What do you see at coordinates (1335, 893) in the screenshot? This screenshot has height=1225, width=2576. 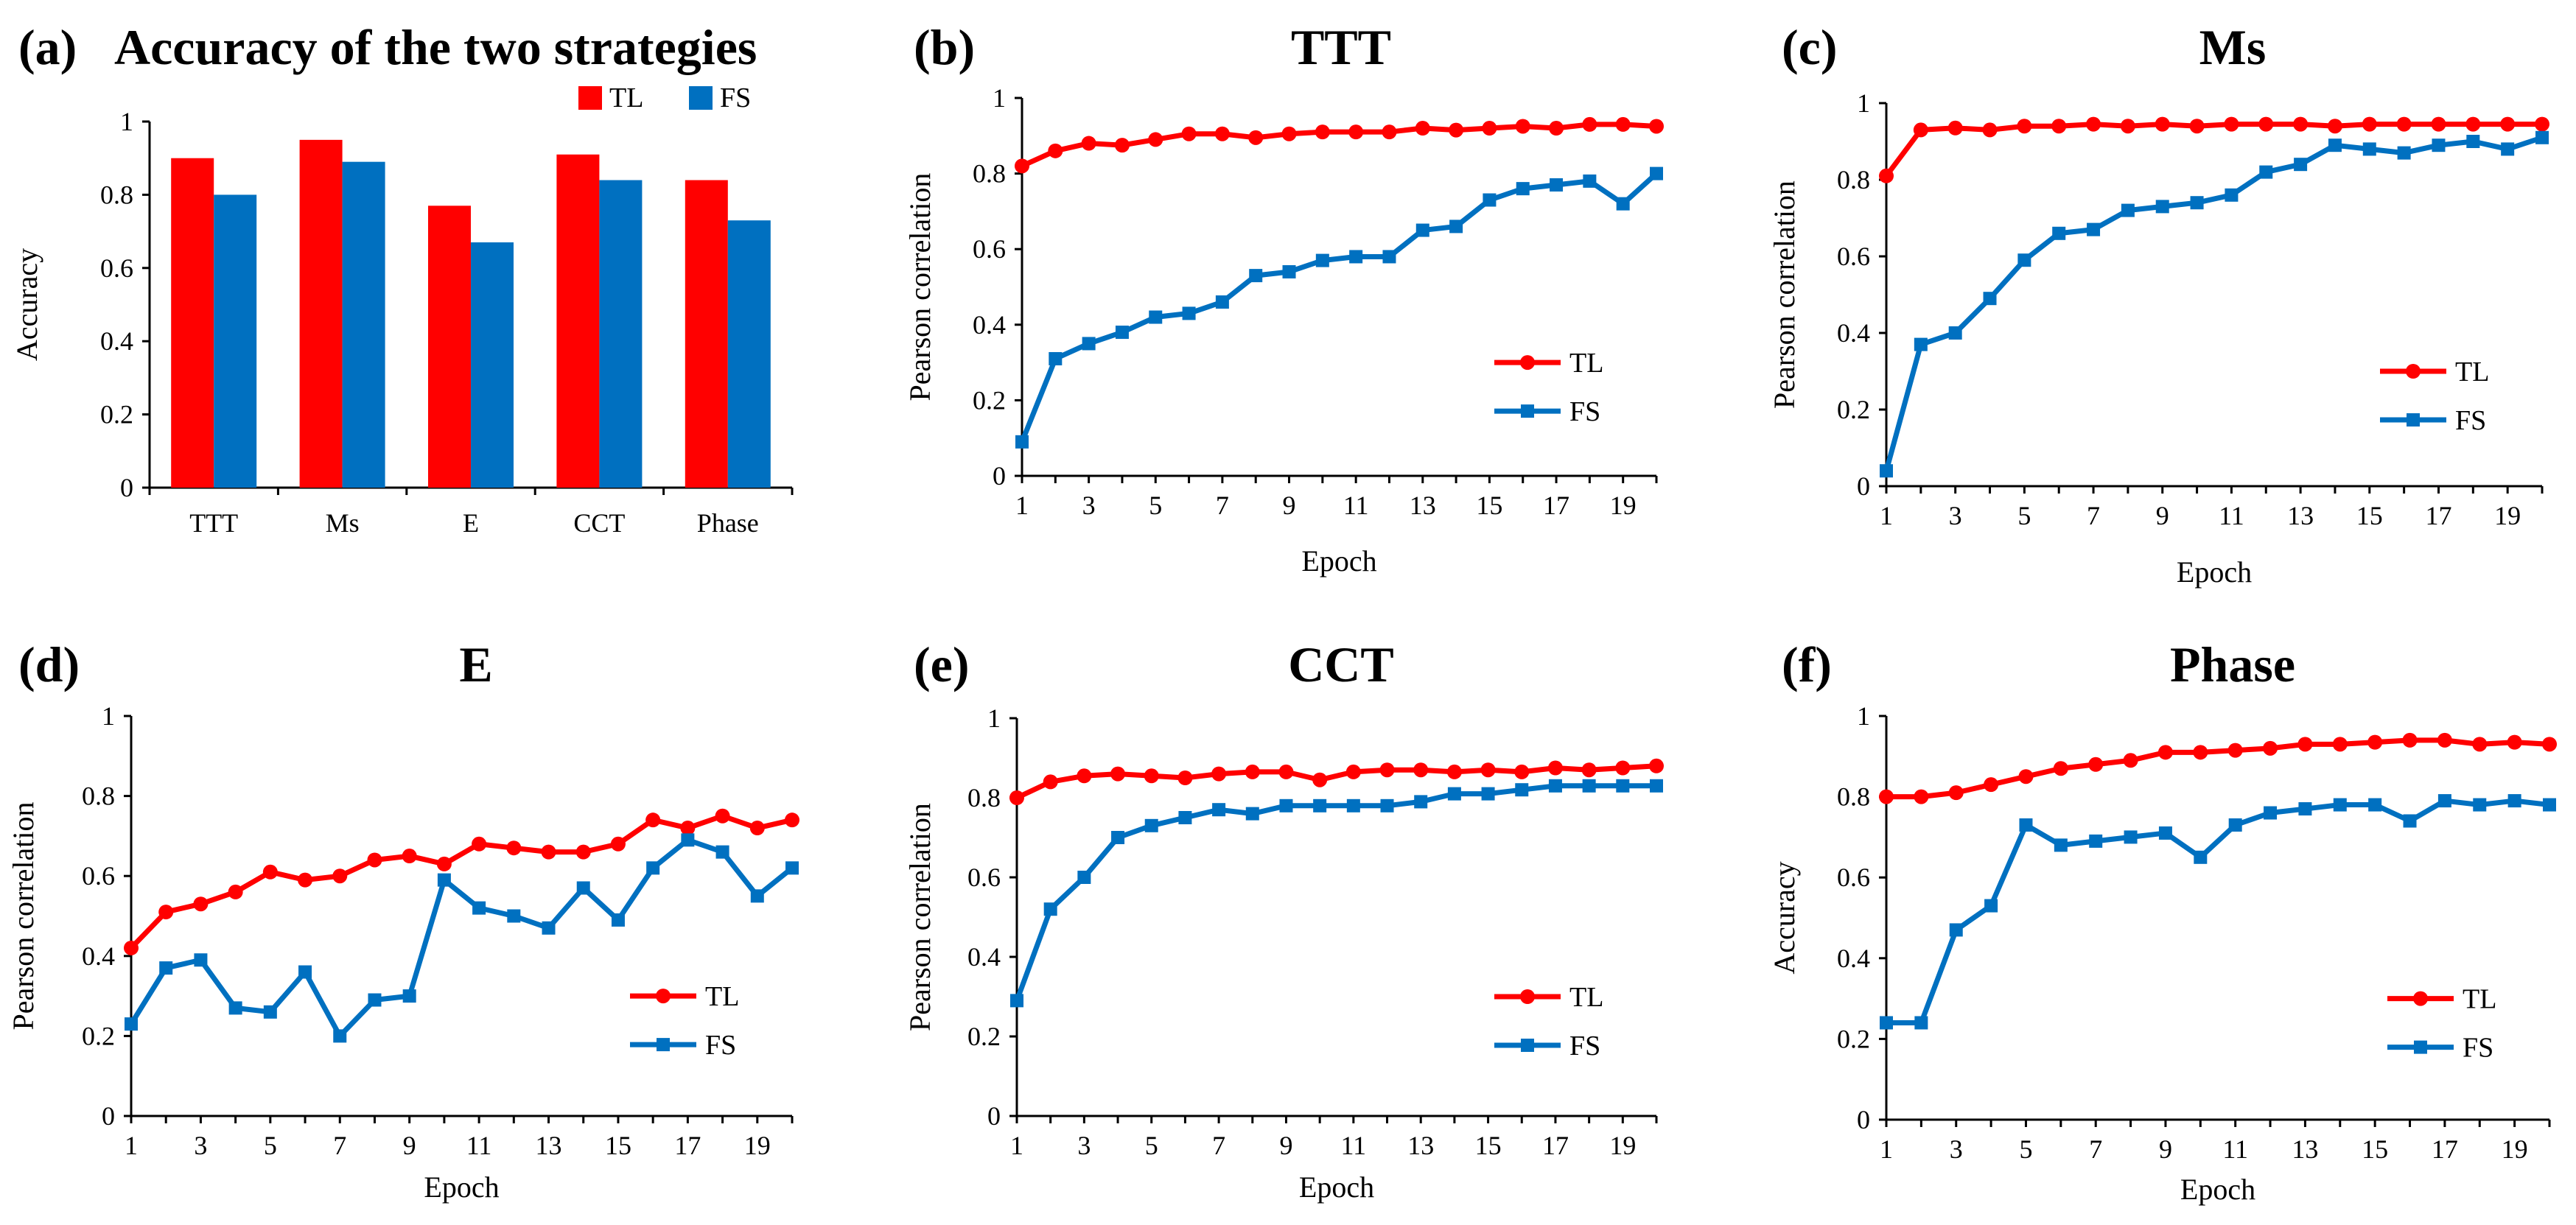 I see `series-line-fs` at bounding box center [1335, 893].